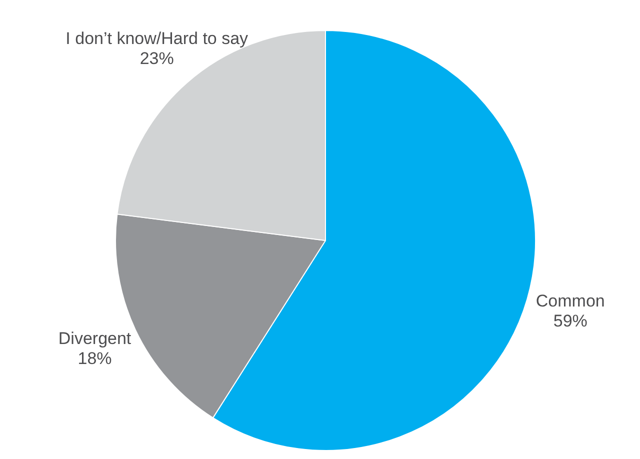 This screenshot has width=640, height=459. What do you see at coordinates (157, 38) in the screenshot?
I see `slice-label: I don’t know/Hard to say` at bounding box center [157, 38].